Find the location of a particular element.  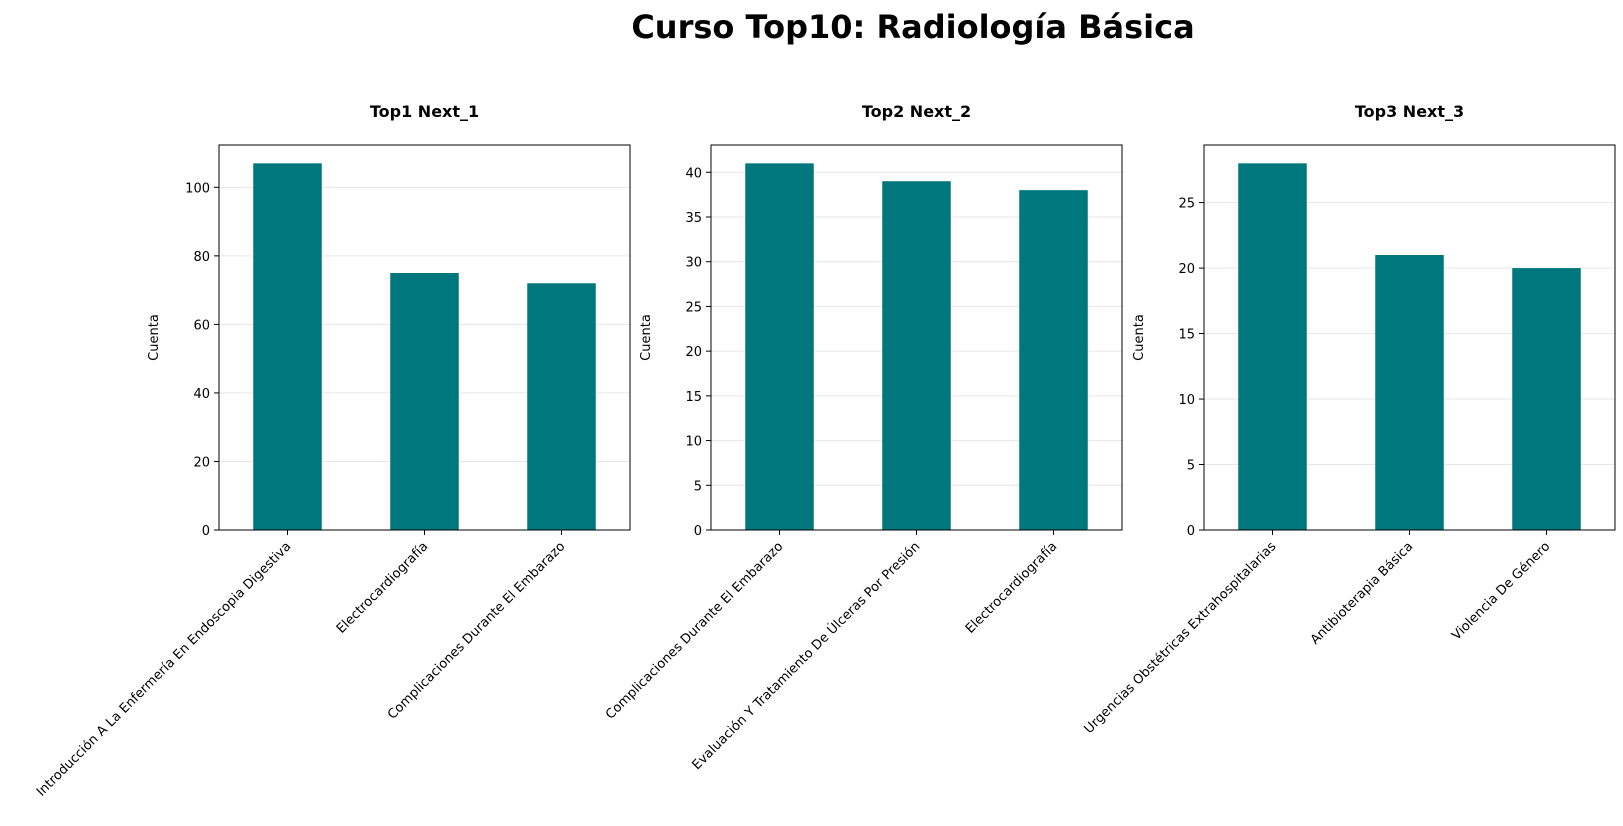

x-tick-label: Urgencias Obstétricas Extrahospitalarias is located at coordinates (1181, 638).